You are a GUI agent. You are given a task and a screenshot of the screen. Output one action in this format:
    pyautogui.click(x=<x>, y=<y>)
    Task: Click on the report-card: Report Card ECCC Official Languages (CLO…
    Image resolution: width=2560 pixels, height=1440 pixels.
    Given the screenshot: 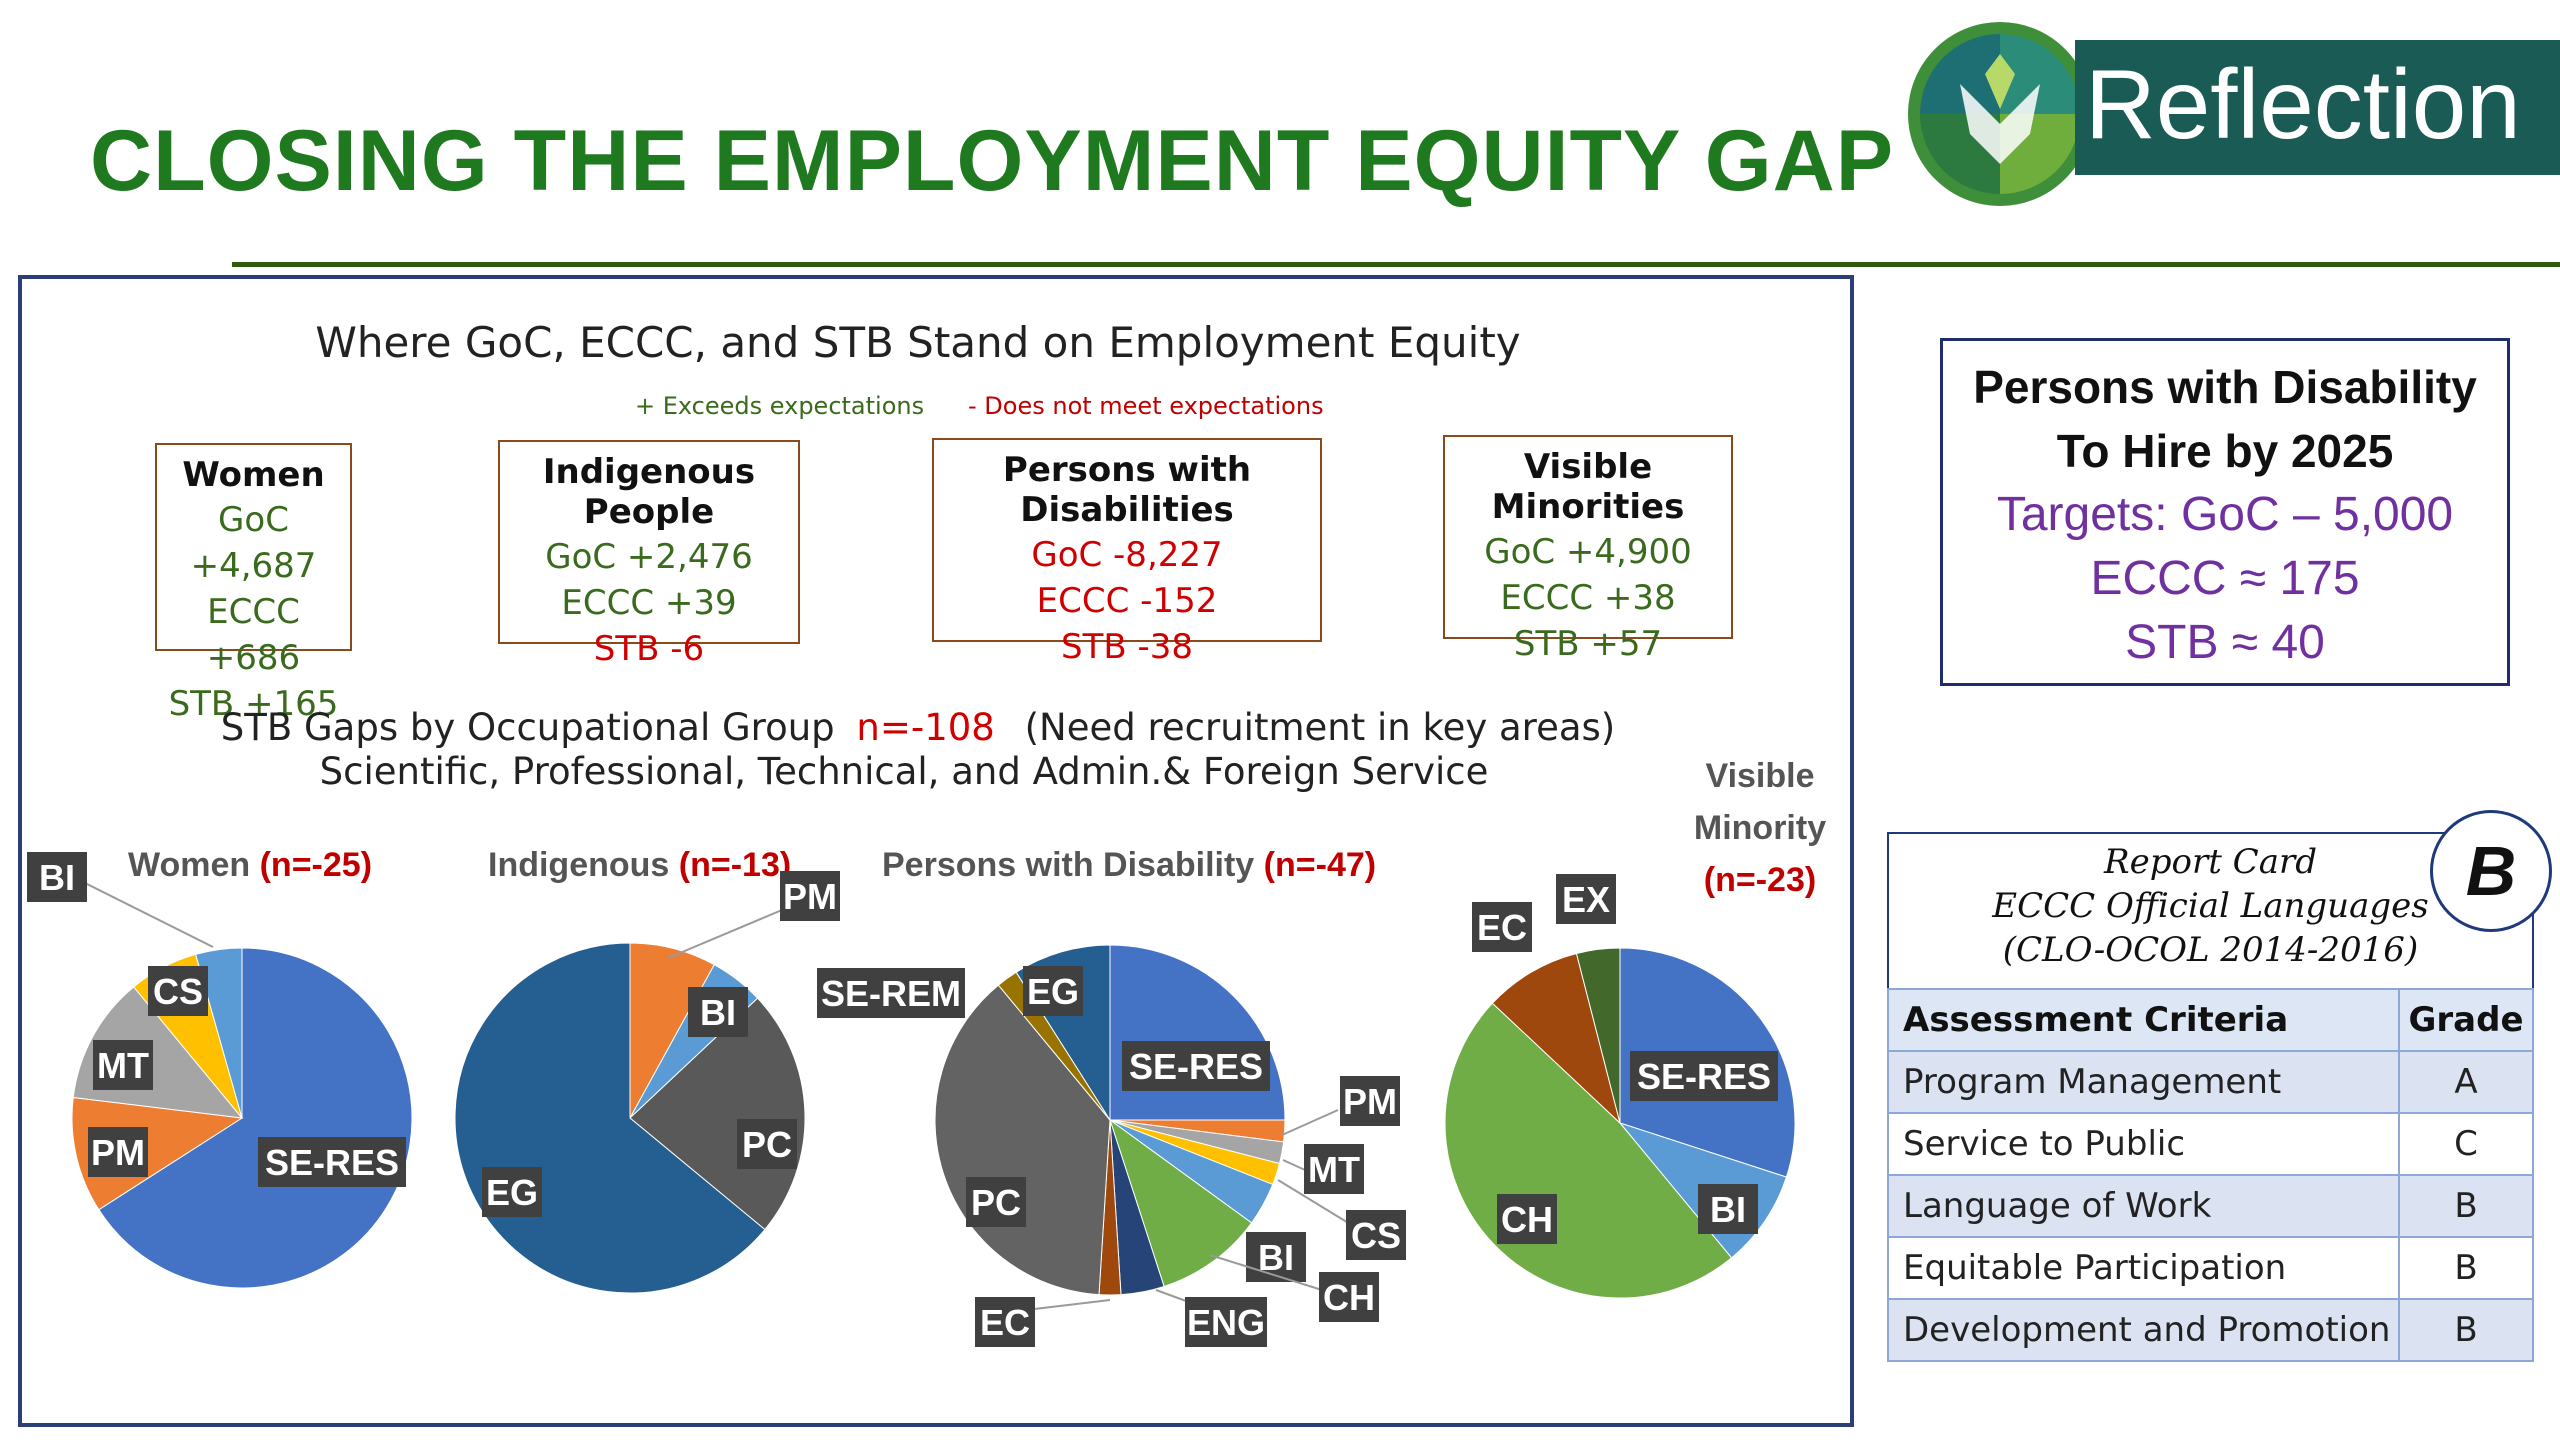 What is the action you would take?
    pyautogui.click(x=2210, y=932)
    